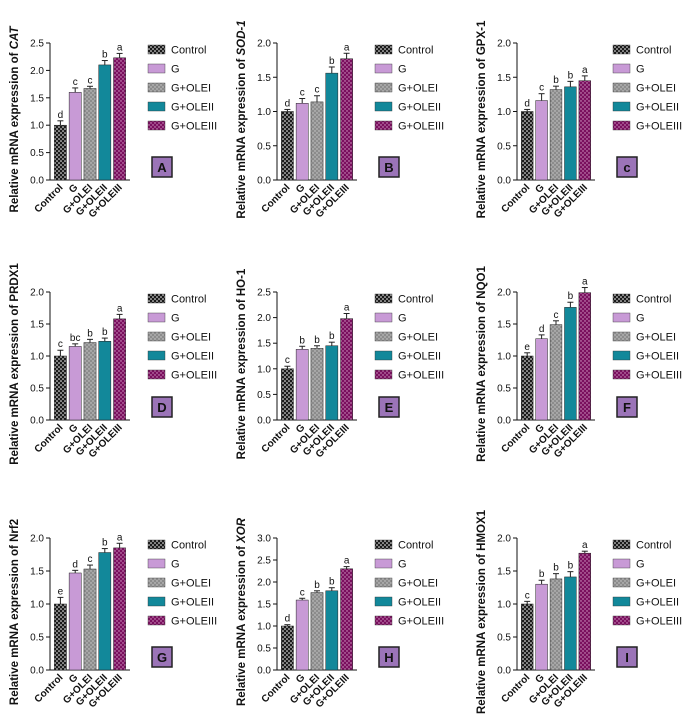 This screenshot has width=685, height=720. Describe the element at coordinates (242, 282) in the screenshot. I see `y-axis-title-gene: HO-1` at that location.